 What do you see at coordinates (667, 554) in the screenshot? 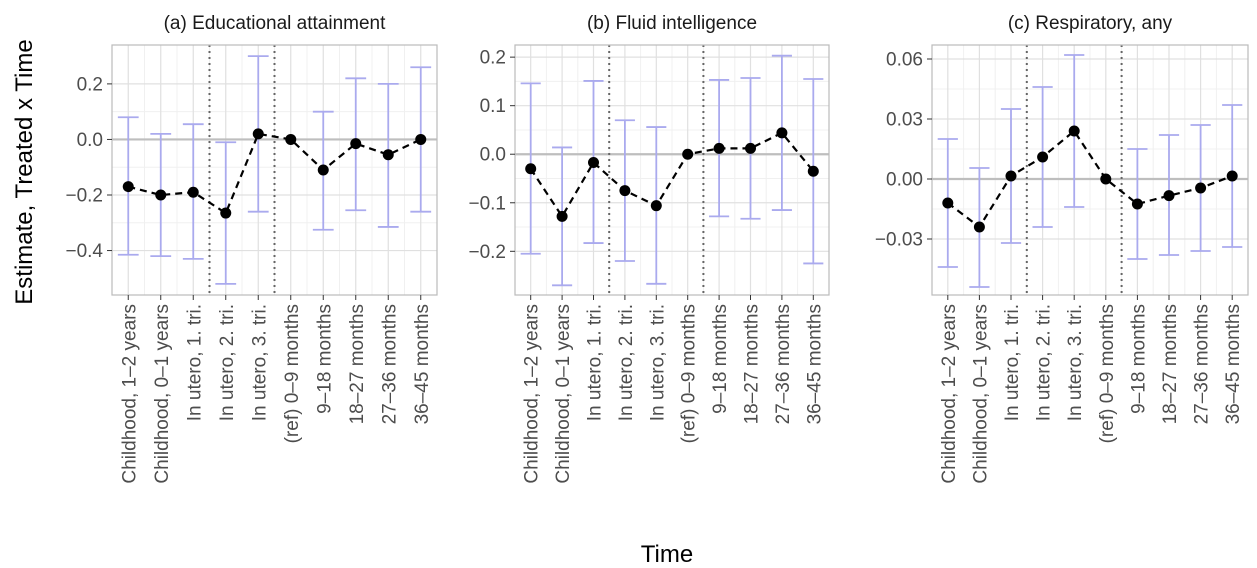
I see `x-axis-title: Time` at bounding box center [667, 554].